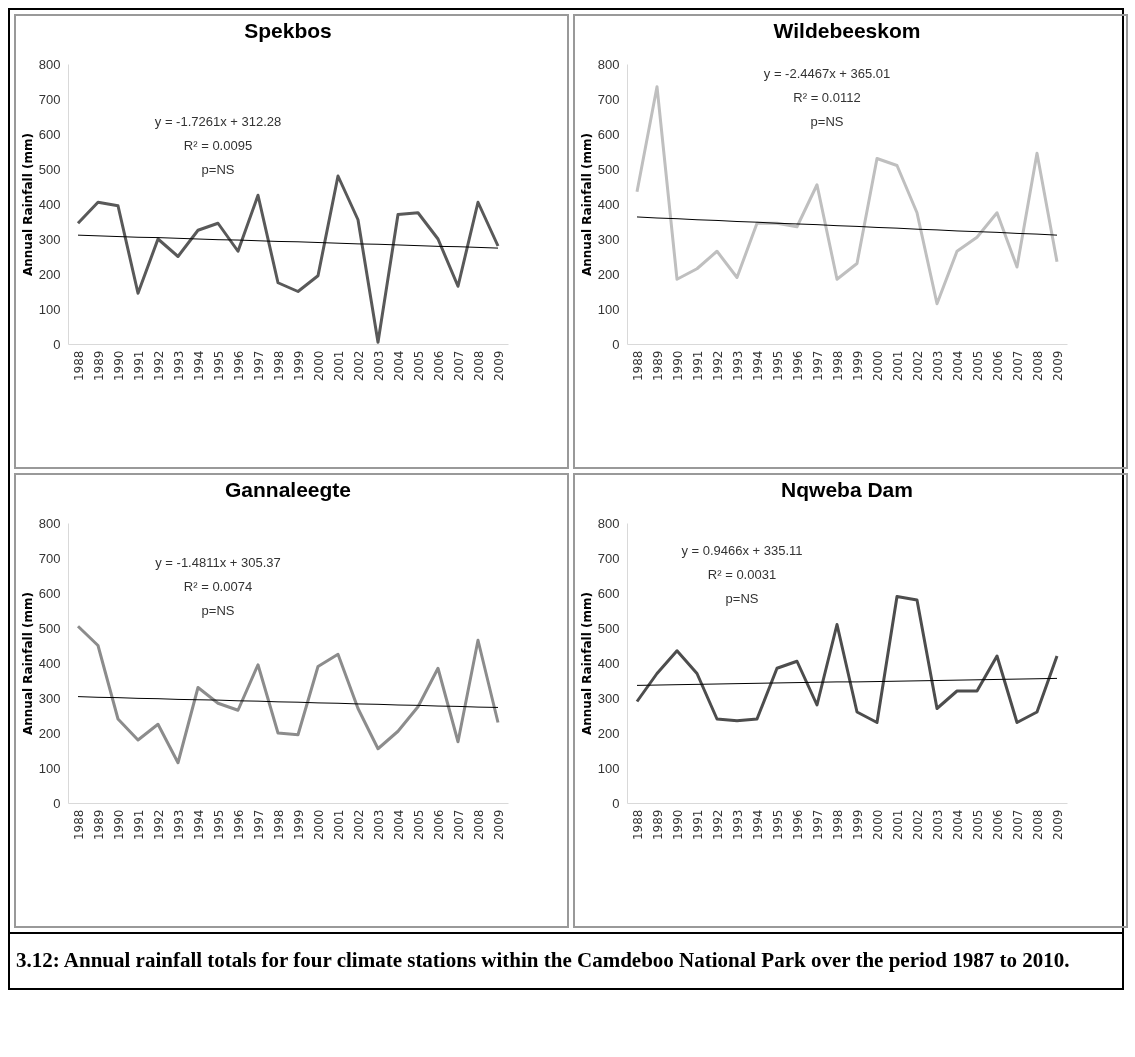 The height and width of the screenshot is (1057, 1135). What do you see at coordinates (218, 562) in the screenshot?
I see `annotation: y = -1.4811x + 305.37` at bounding box center [218, 562].